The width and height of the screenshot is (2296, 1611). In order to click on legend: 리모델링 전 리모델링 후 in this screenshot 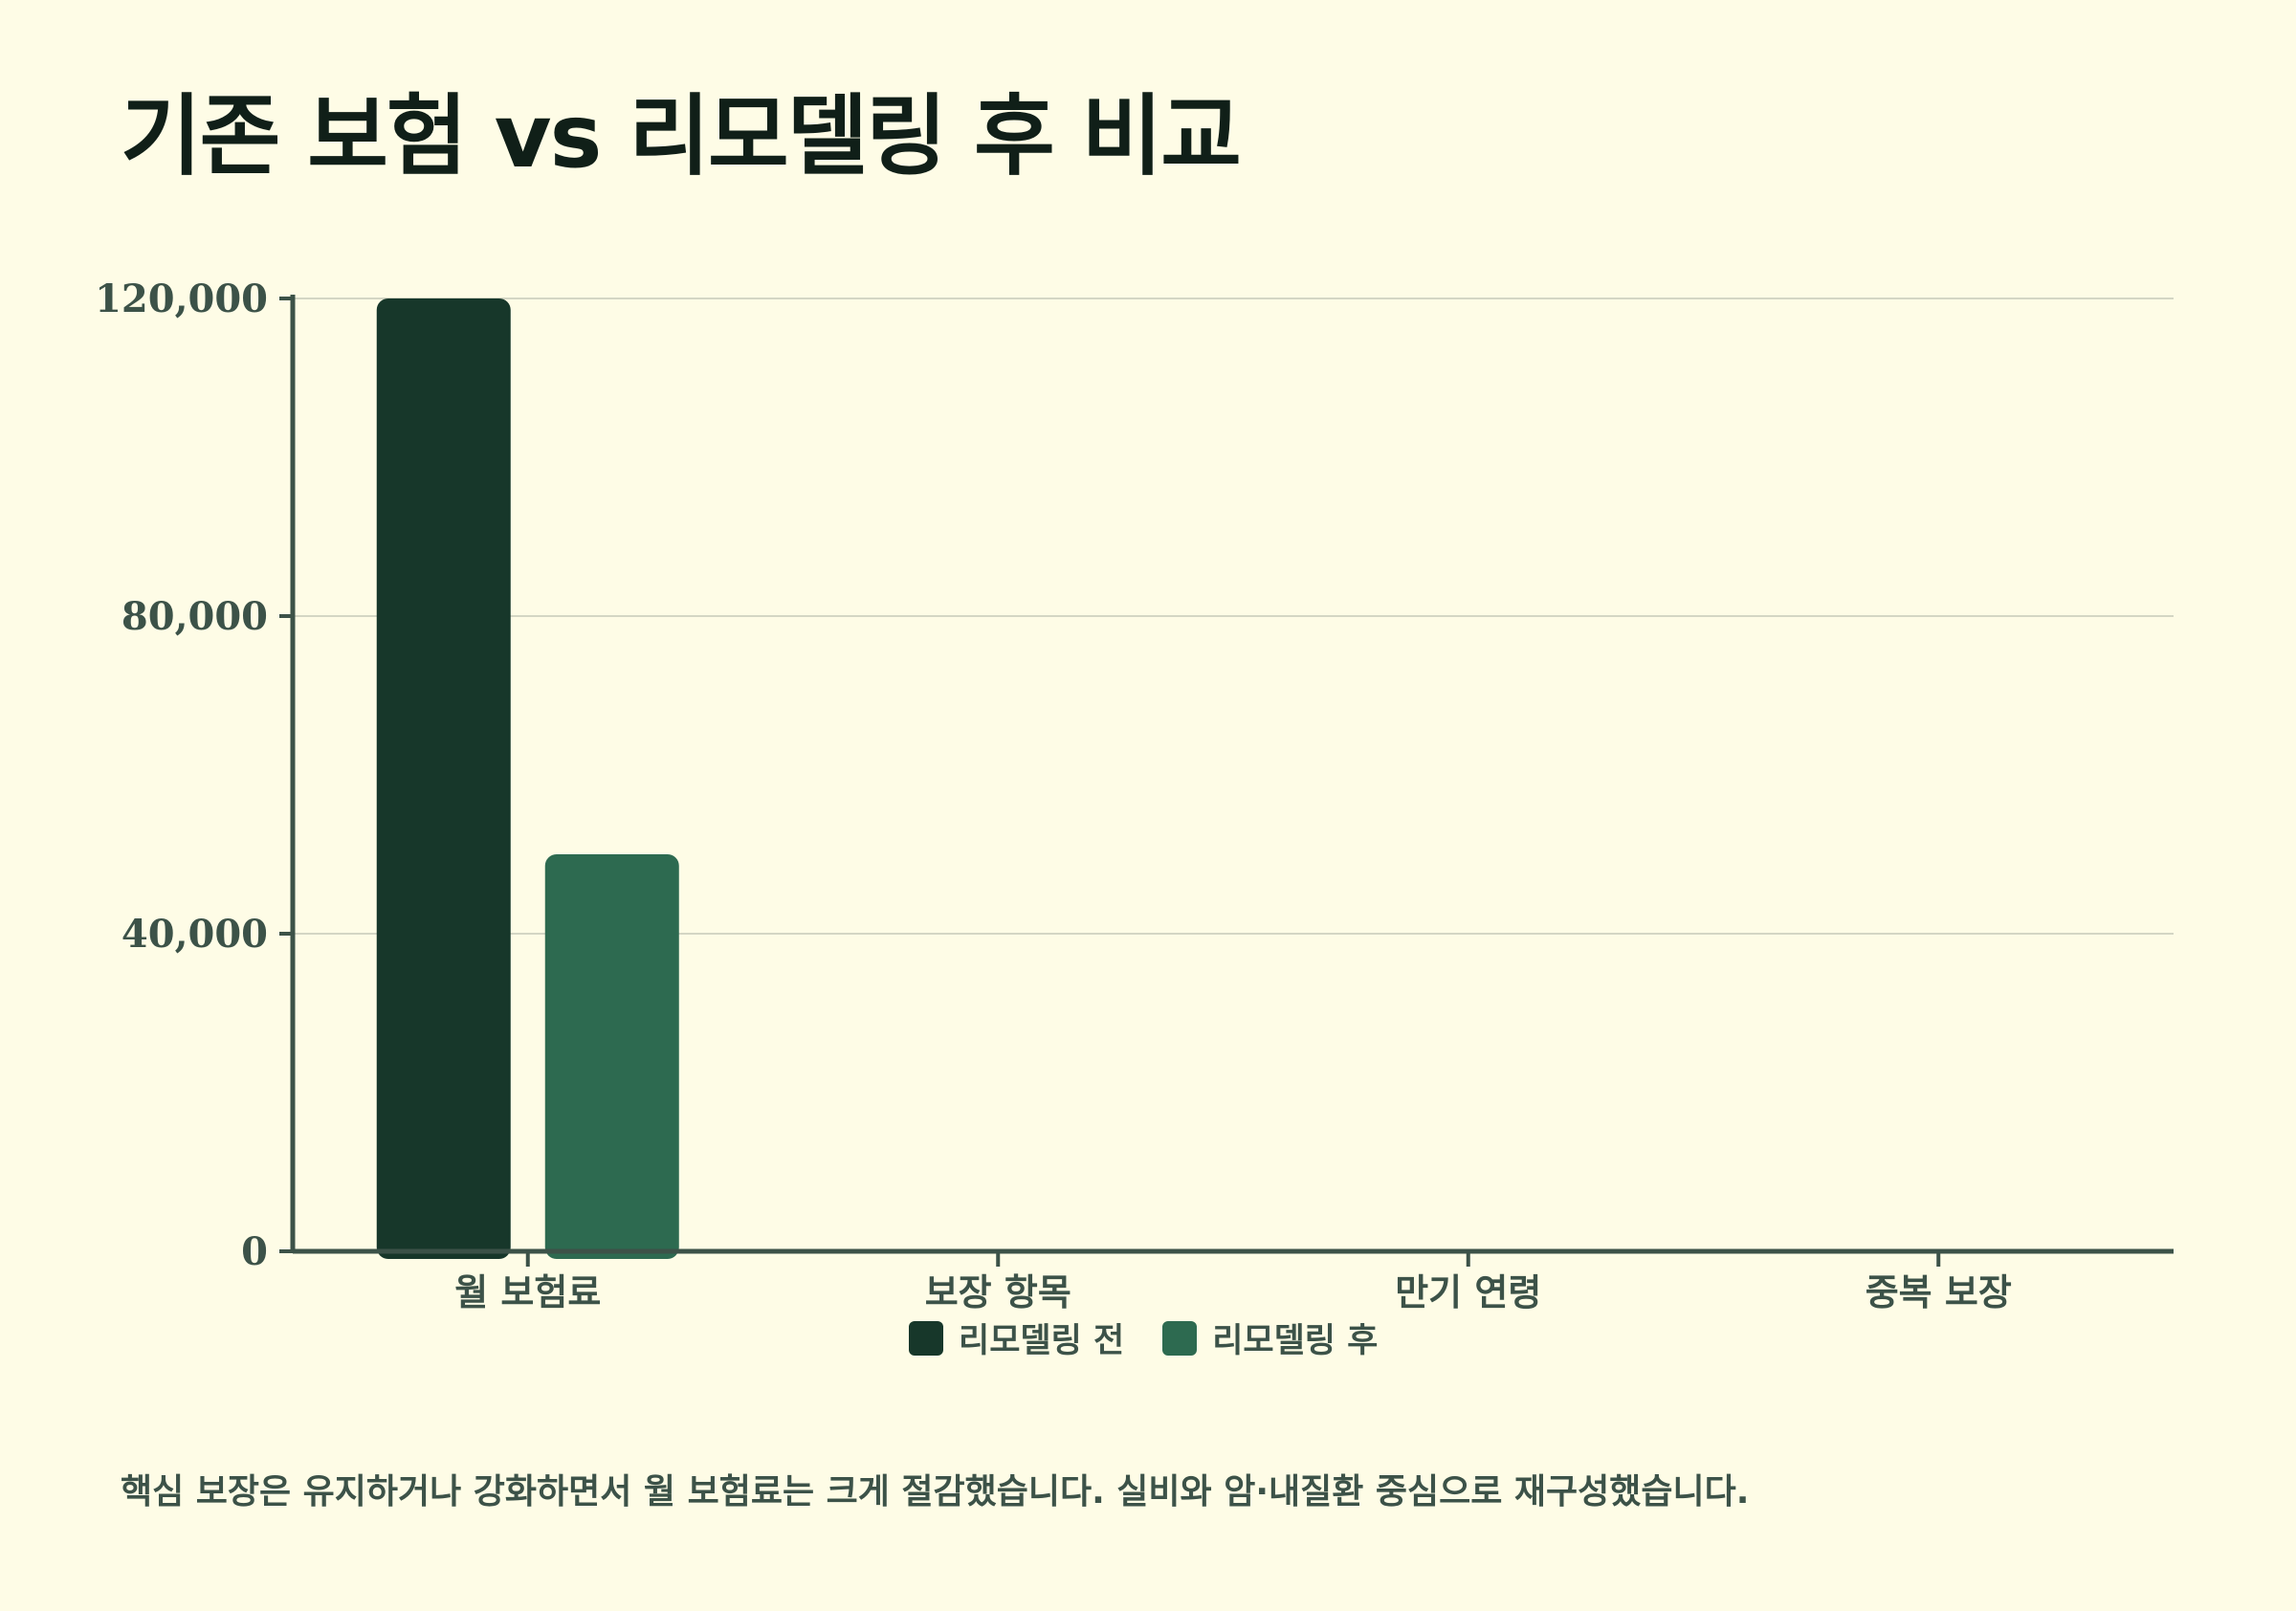, I will do `click(1143, 1337)`.